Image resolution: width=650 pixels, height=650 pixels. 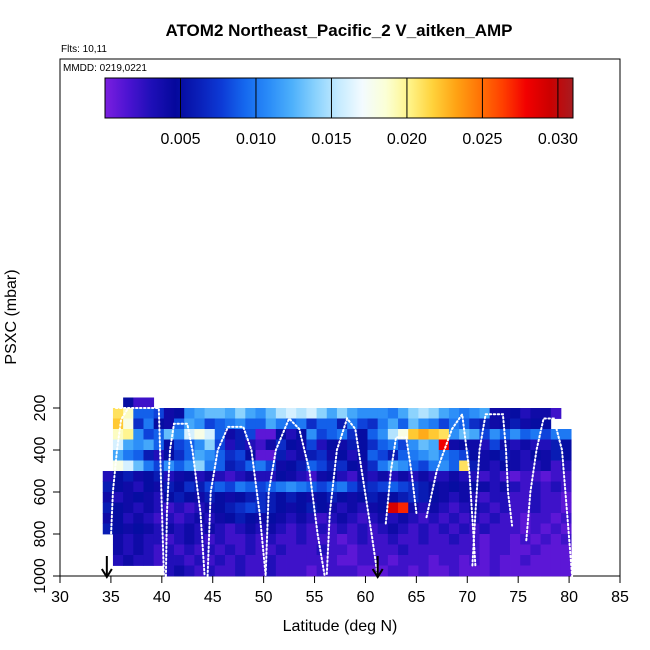 I want to click on y-tick-label: 400, so click(x=40, y=450).